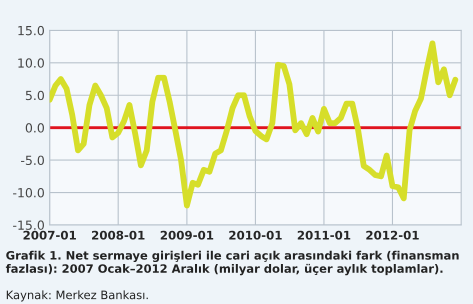 This screenshot has height=304, width=473. I want to click on x-tick-label: 2011-01, so click(324, 235).